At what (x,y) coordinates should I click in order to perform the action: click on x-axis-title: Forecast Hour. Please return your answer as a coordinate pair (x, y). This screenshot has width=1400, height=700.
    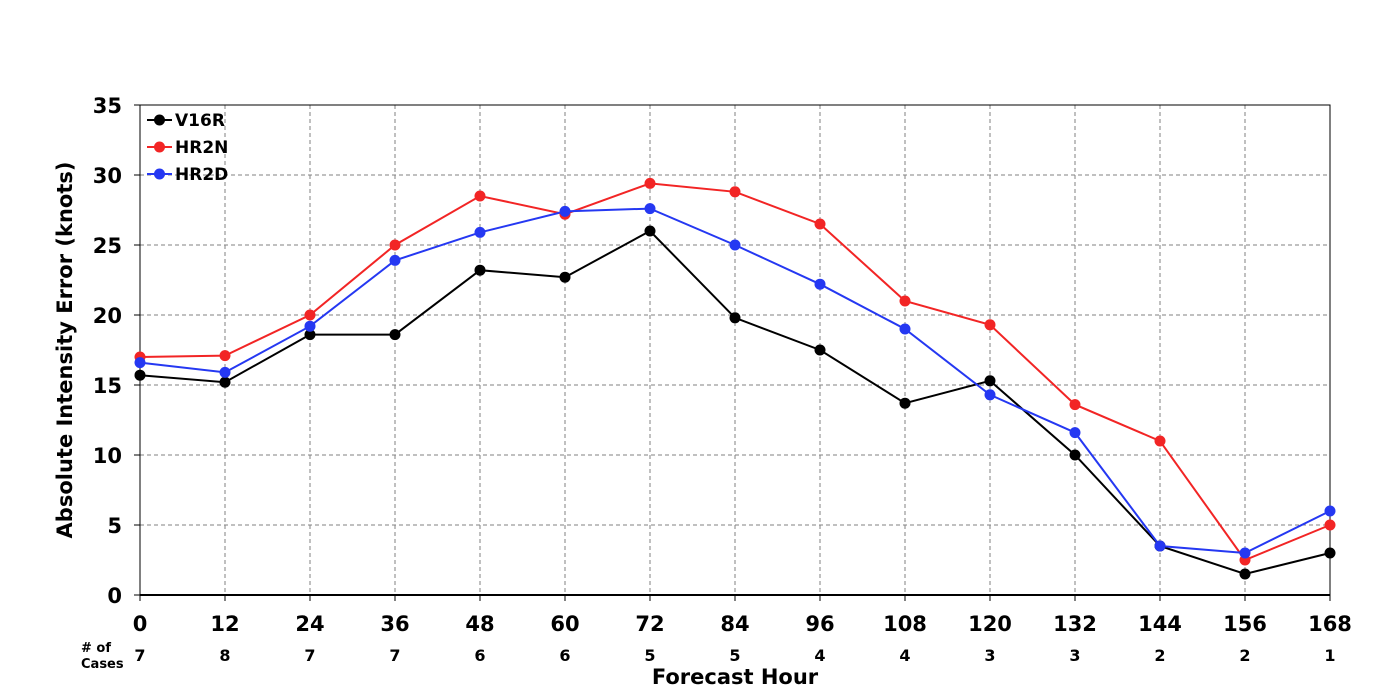
    Looking at the image, I should click on (735, 677).